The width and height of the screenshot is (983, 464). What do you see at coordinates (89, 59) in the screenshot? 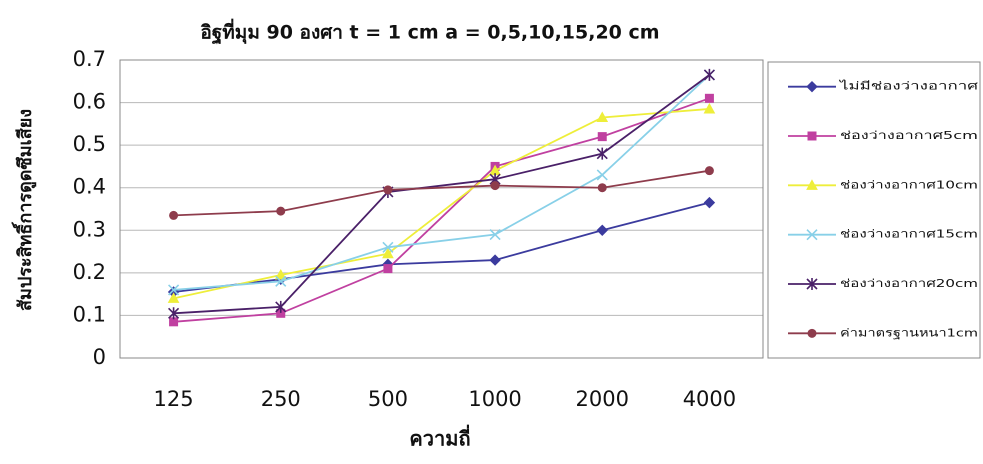
I see `y-tick-label: 0.7` at bounding box center [89, 59].